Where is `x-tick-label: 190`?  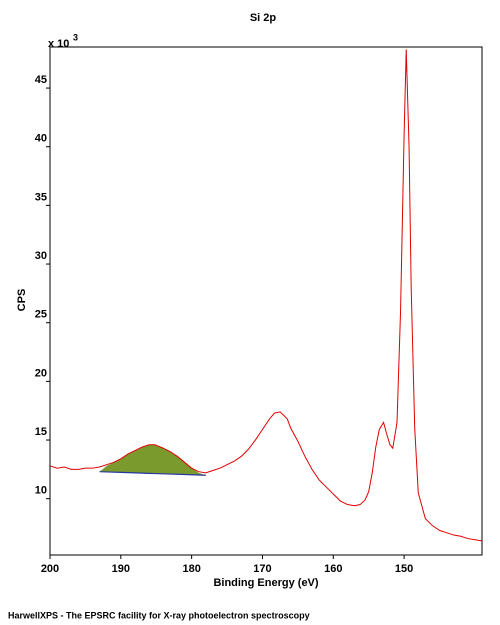
x-tick-label: 190 is located at coordinates (121, 569).